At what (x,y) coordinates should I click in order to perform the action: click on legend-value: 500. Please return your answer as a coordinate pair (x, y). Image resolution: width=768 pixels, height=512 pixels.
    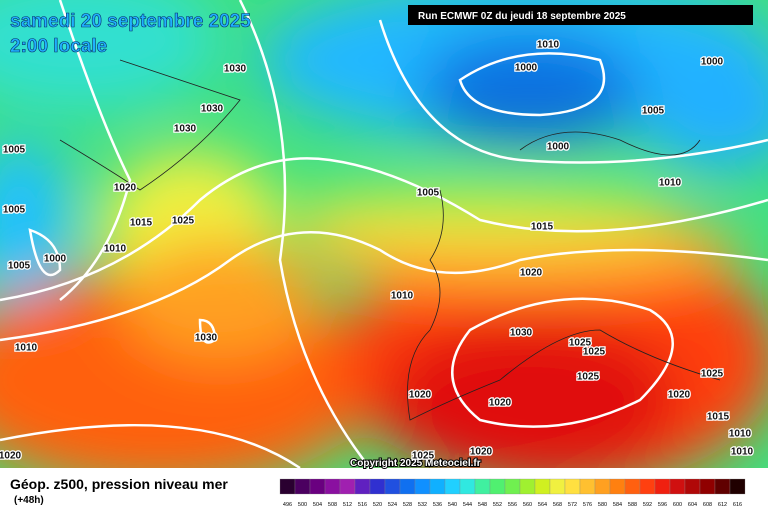
    Looking at the image, I should click on (302, 505).